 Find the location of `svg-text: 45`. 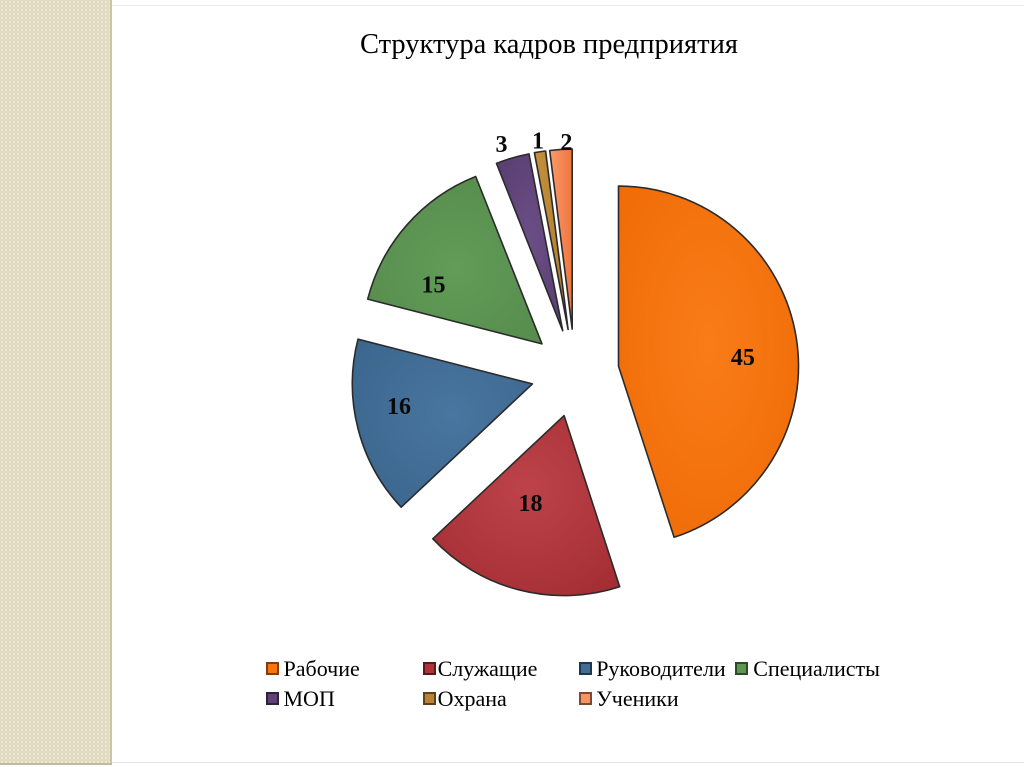

svg-text: 45 is located at coordinates (743, 358).